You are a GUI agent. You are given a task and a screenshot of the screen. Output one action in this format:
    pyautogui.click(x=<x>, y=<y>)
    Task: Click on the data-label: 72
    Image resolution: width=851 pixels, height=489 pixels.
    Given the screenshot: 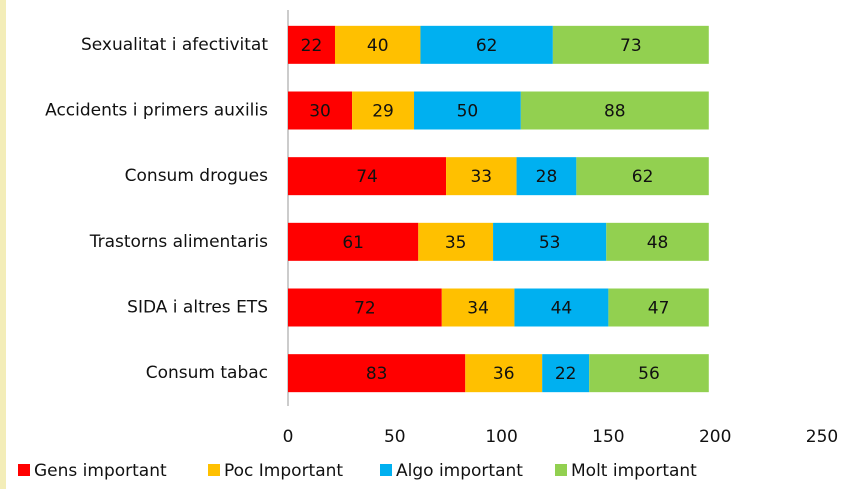 What is the action you would take?
    pyautogui.click(x=365, y=309)
    